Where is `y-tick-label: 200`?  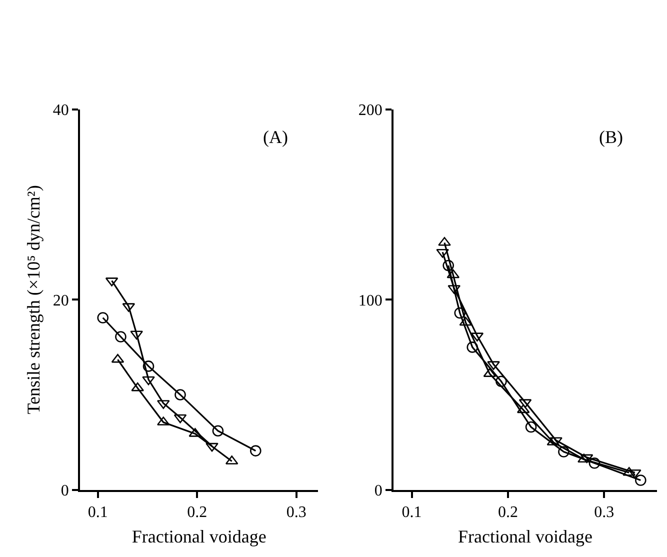 y-tick-label: 200 is located at coordinates (370, 111).